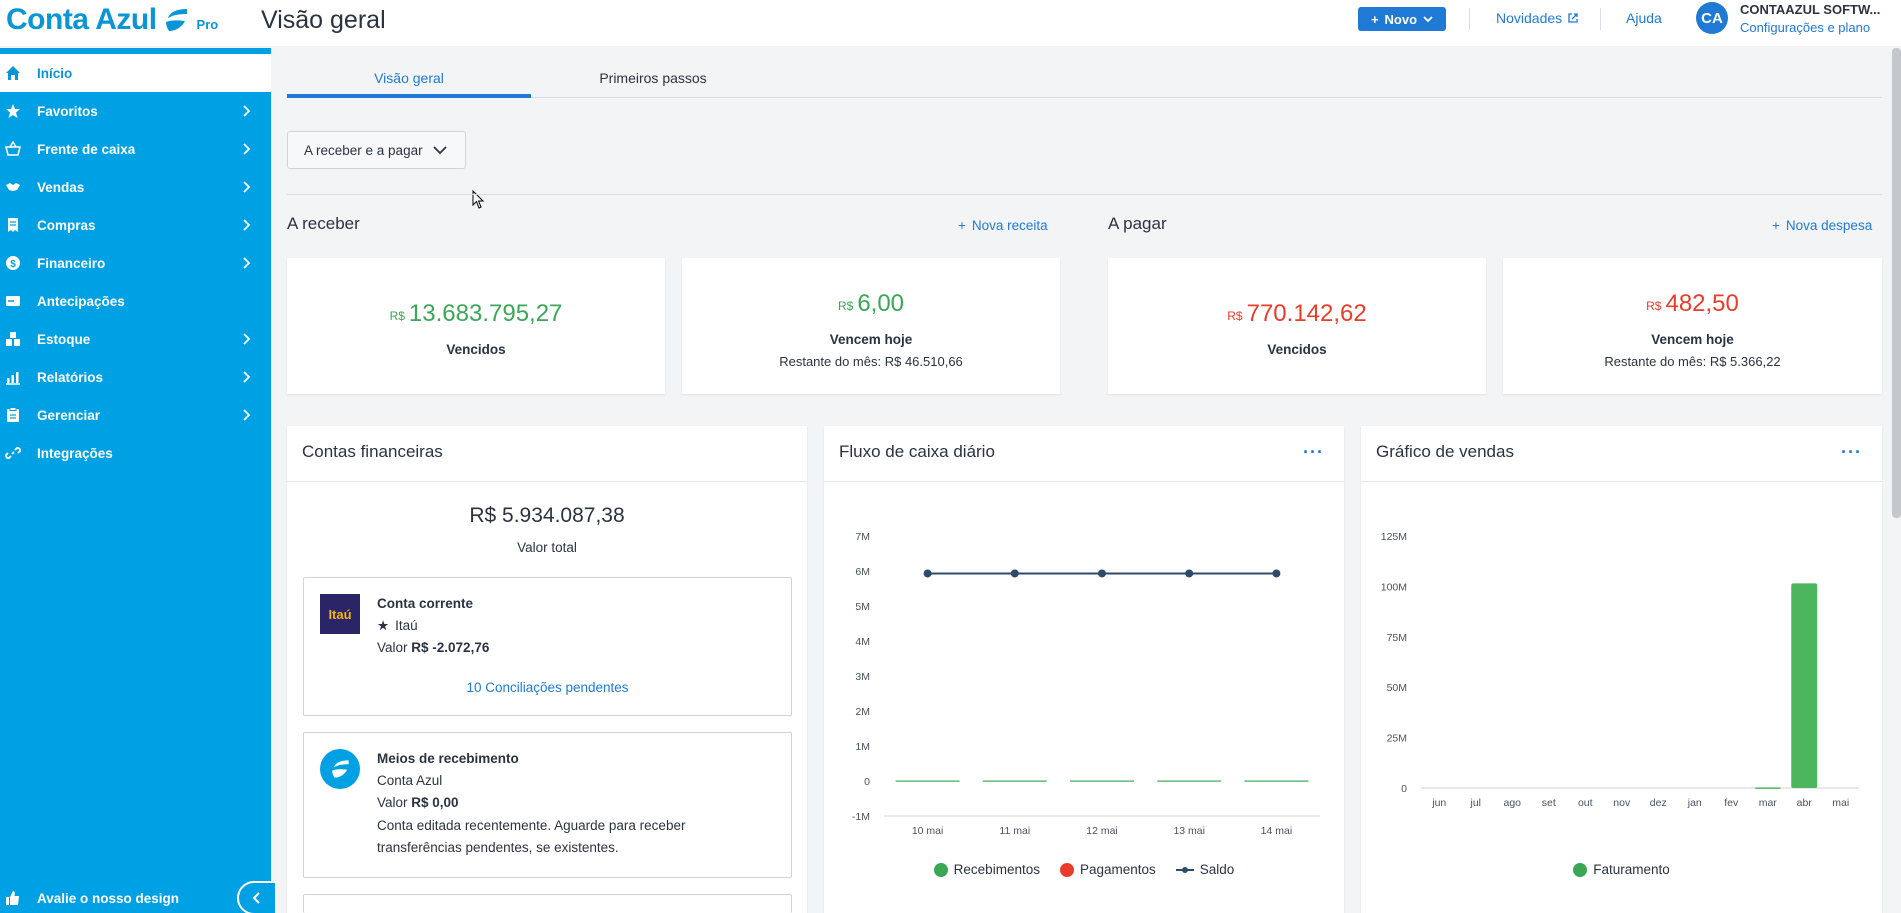 The image size is (1901, 913). What do you see at coordinates (1631, 869) in the screenshot?
I see `legend-label: Faturamento` at bounding box center [1631, 869].